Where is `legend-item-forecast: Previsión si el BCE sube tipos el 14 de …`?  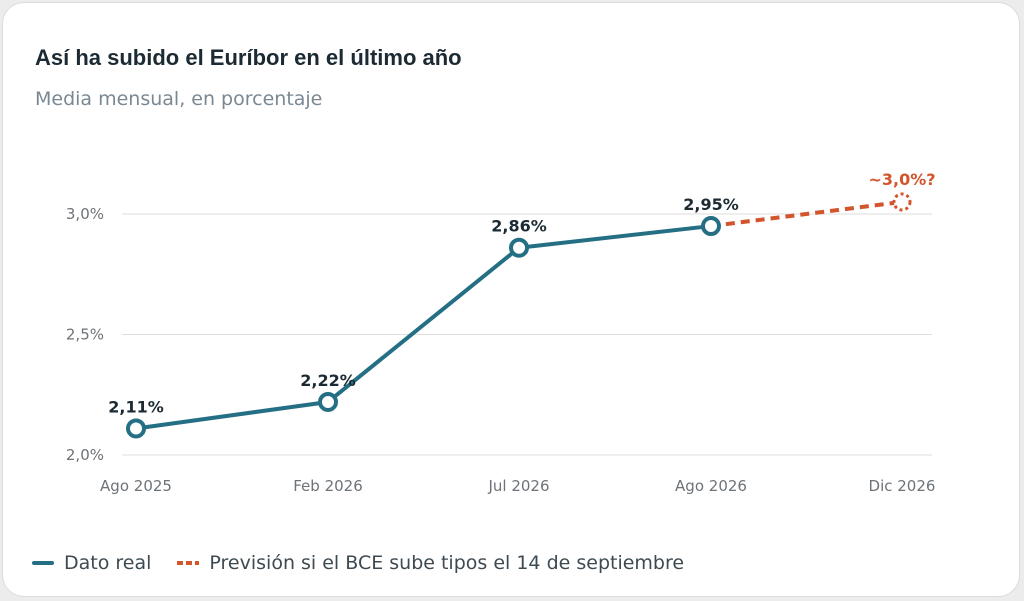
legend-item-forecast: Previsión si el BCE sube tipos el 14 de … is located at coordinates (430, 563).